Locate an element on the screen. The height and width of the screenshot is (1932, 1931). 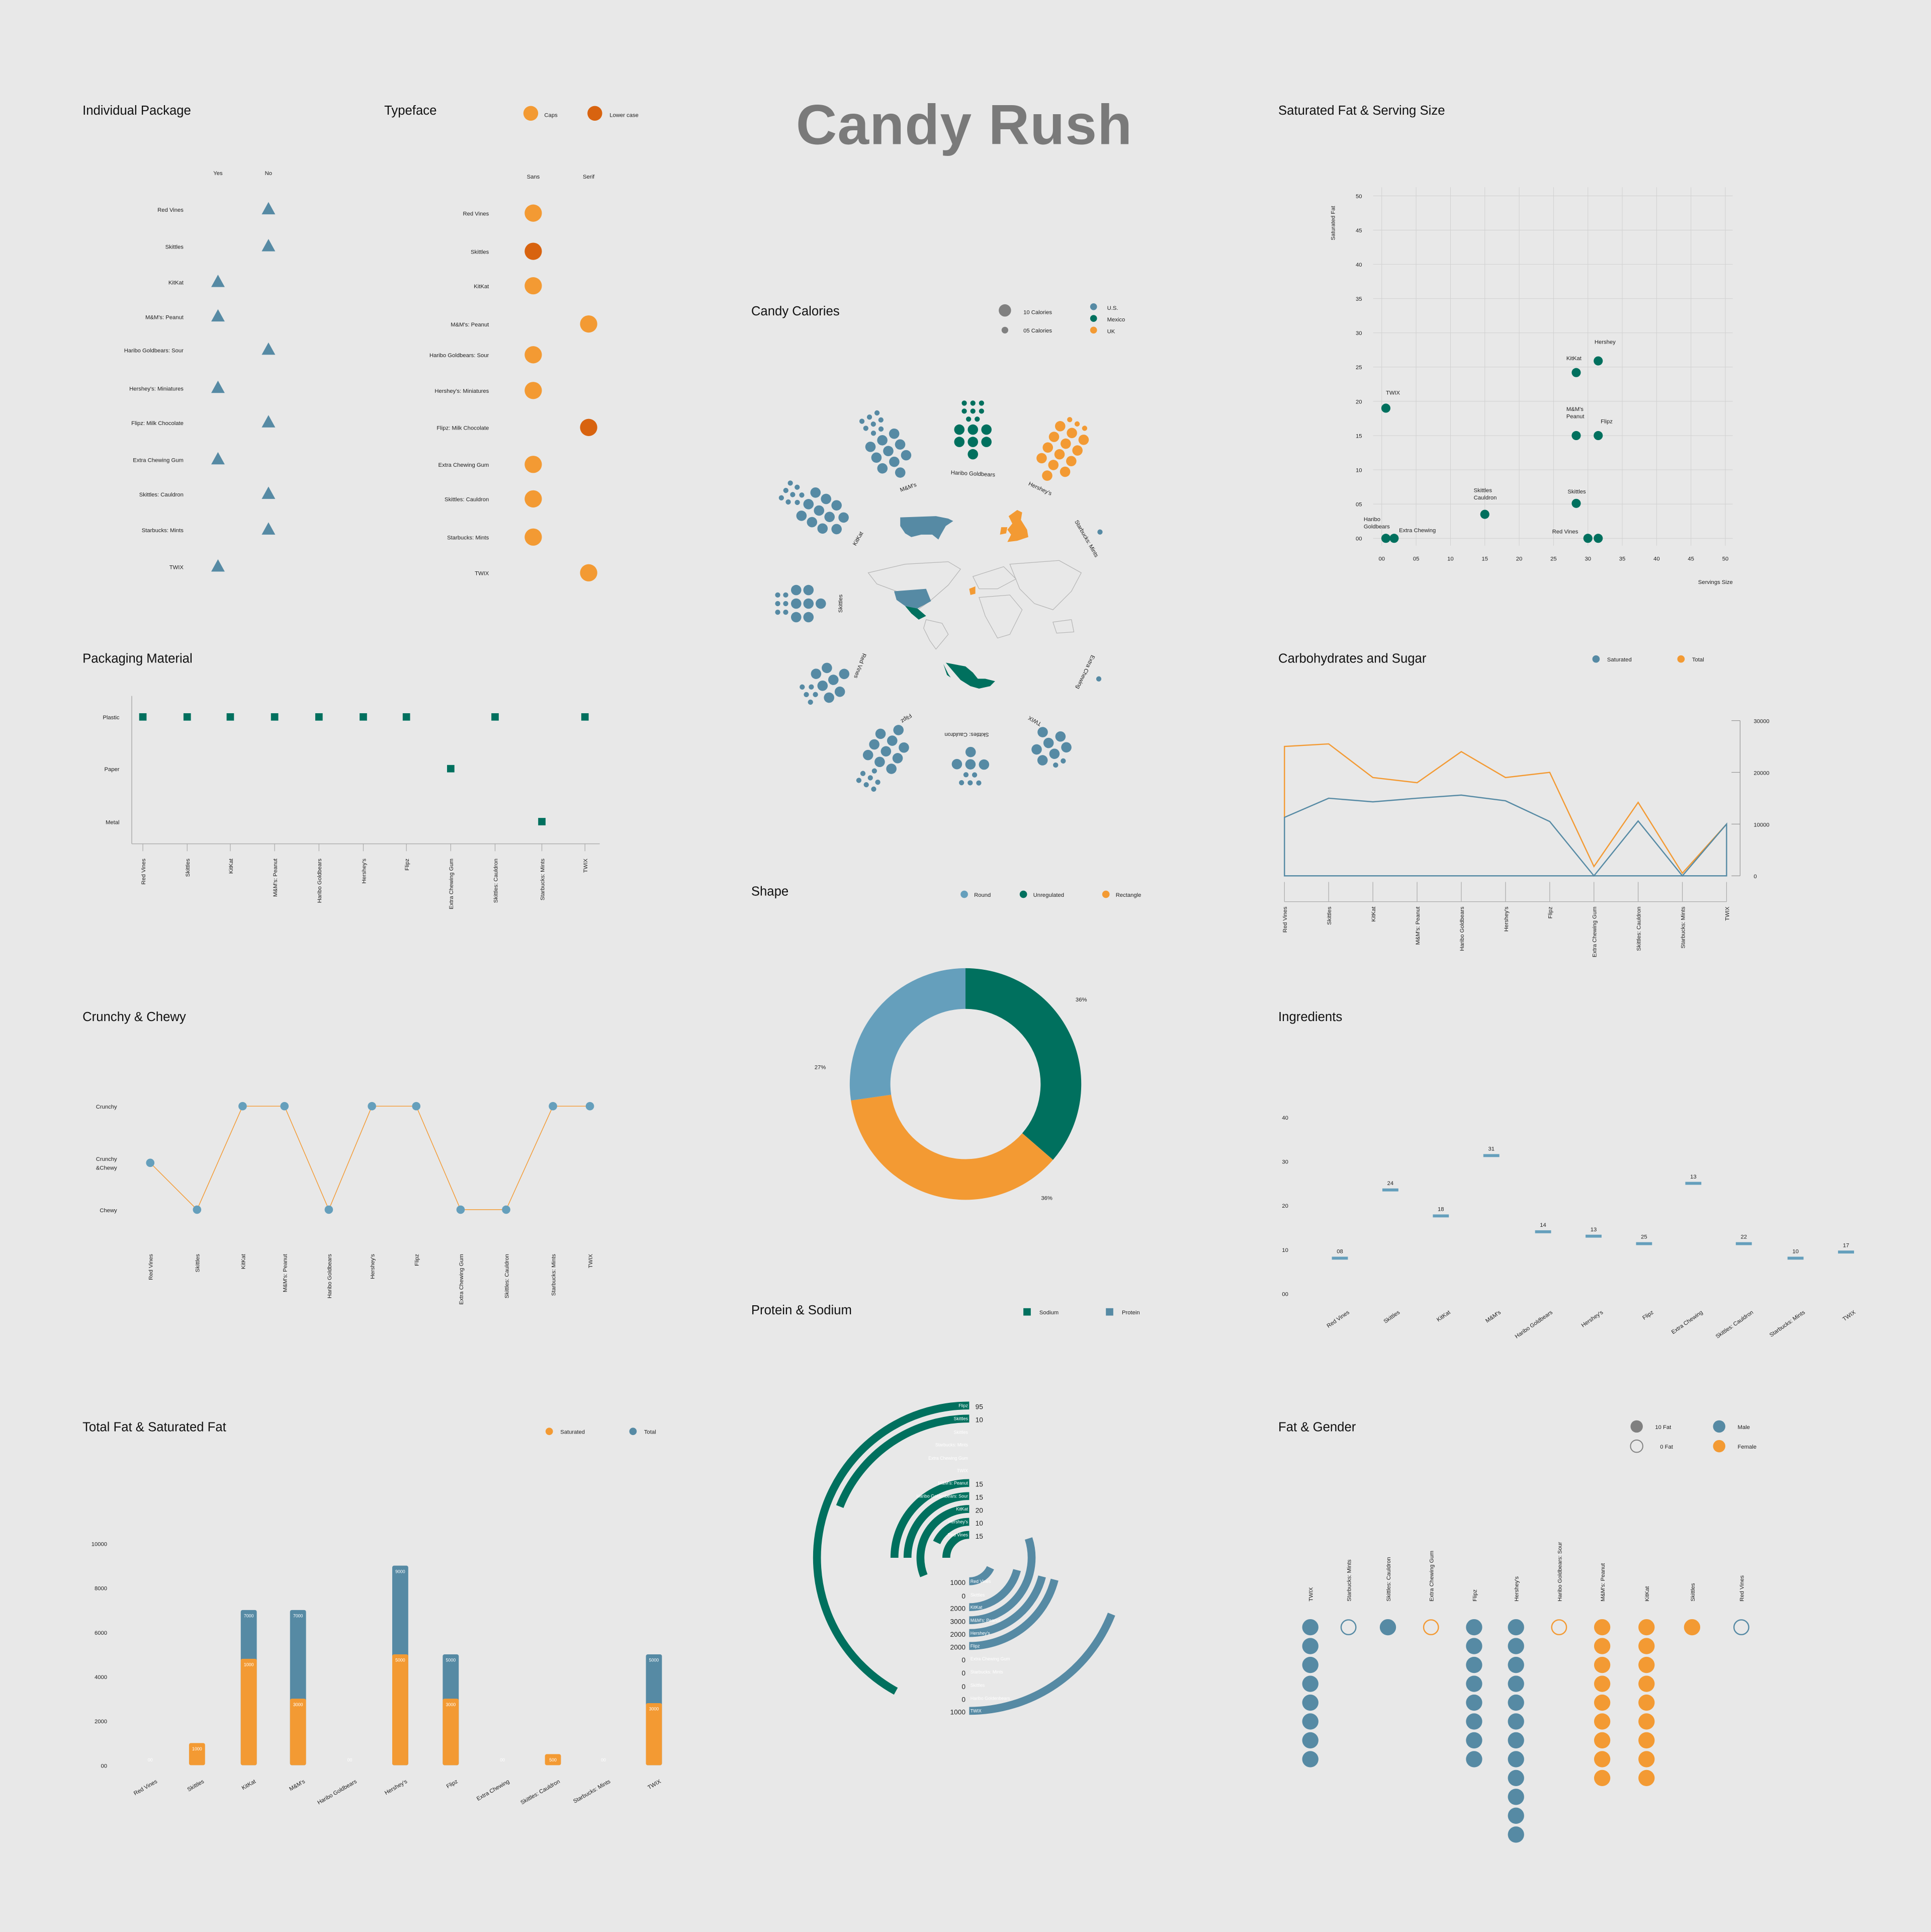
us-map-icon is located at coordinates (926, 528).